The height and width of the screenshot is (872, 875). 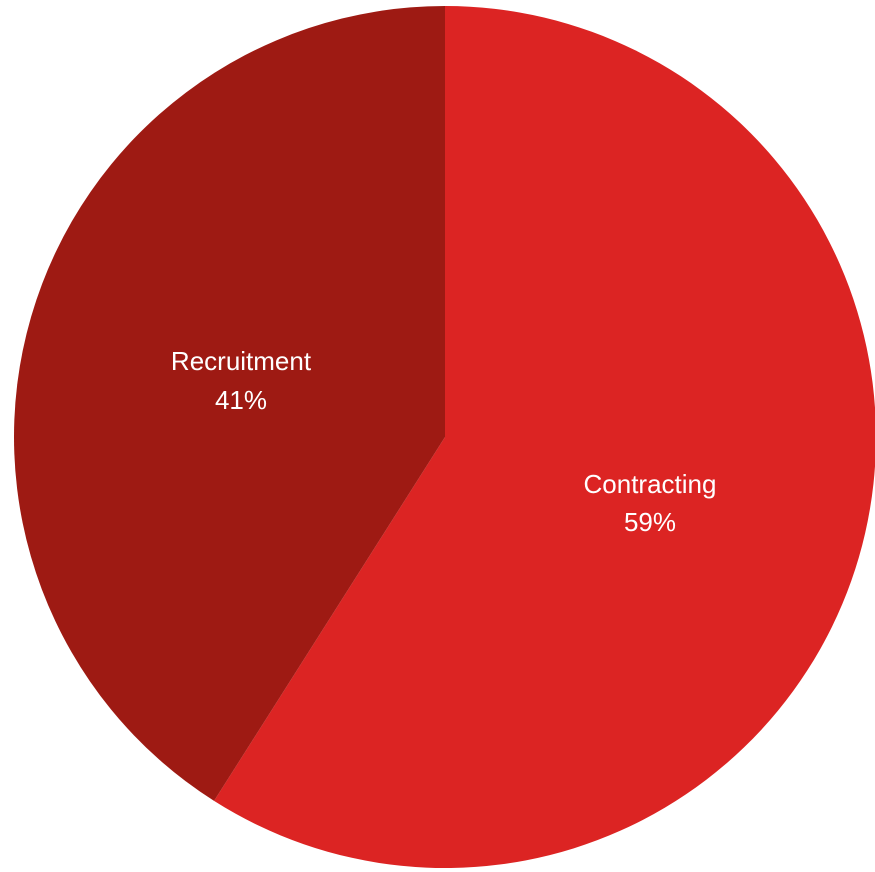 What do you see at coordinates (241, 361) in the screenshot?
I see `slice-label-recruitment: Recruitment` at bounding box center [241, 361].